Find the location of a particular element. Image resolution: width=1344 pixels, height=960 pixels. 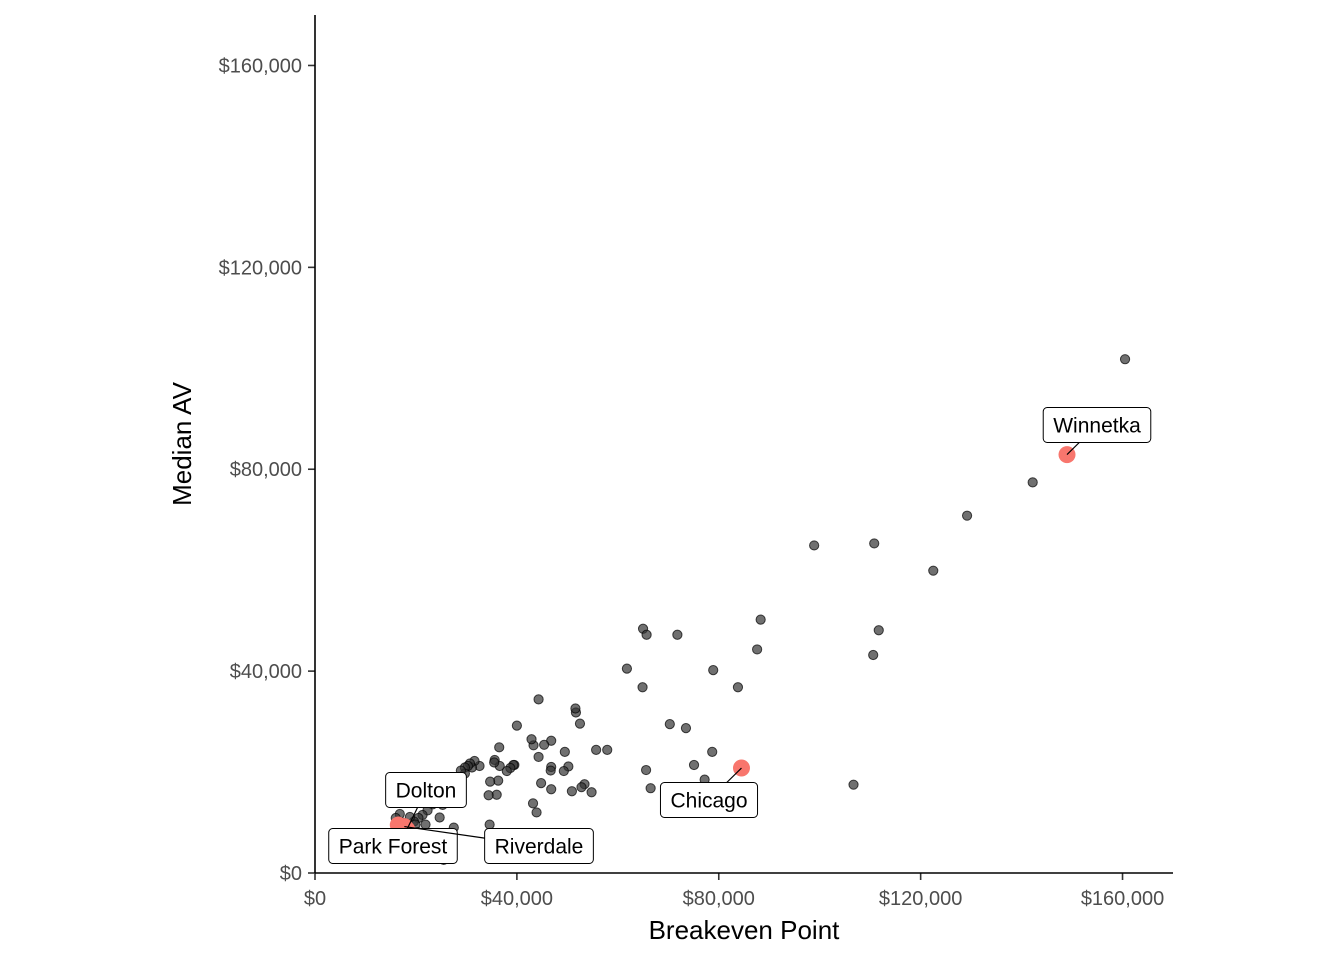

label-winnetka: Winnetka is located at coordinates (1097, 431).